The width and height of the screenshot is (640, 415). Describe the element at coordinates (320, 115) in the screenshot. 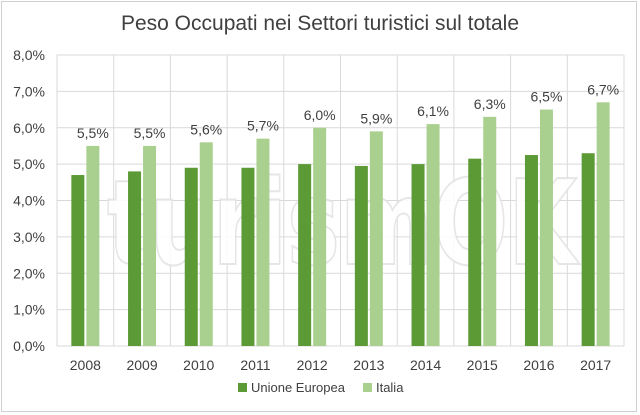

I see `data-label: 6,0%` at that location.